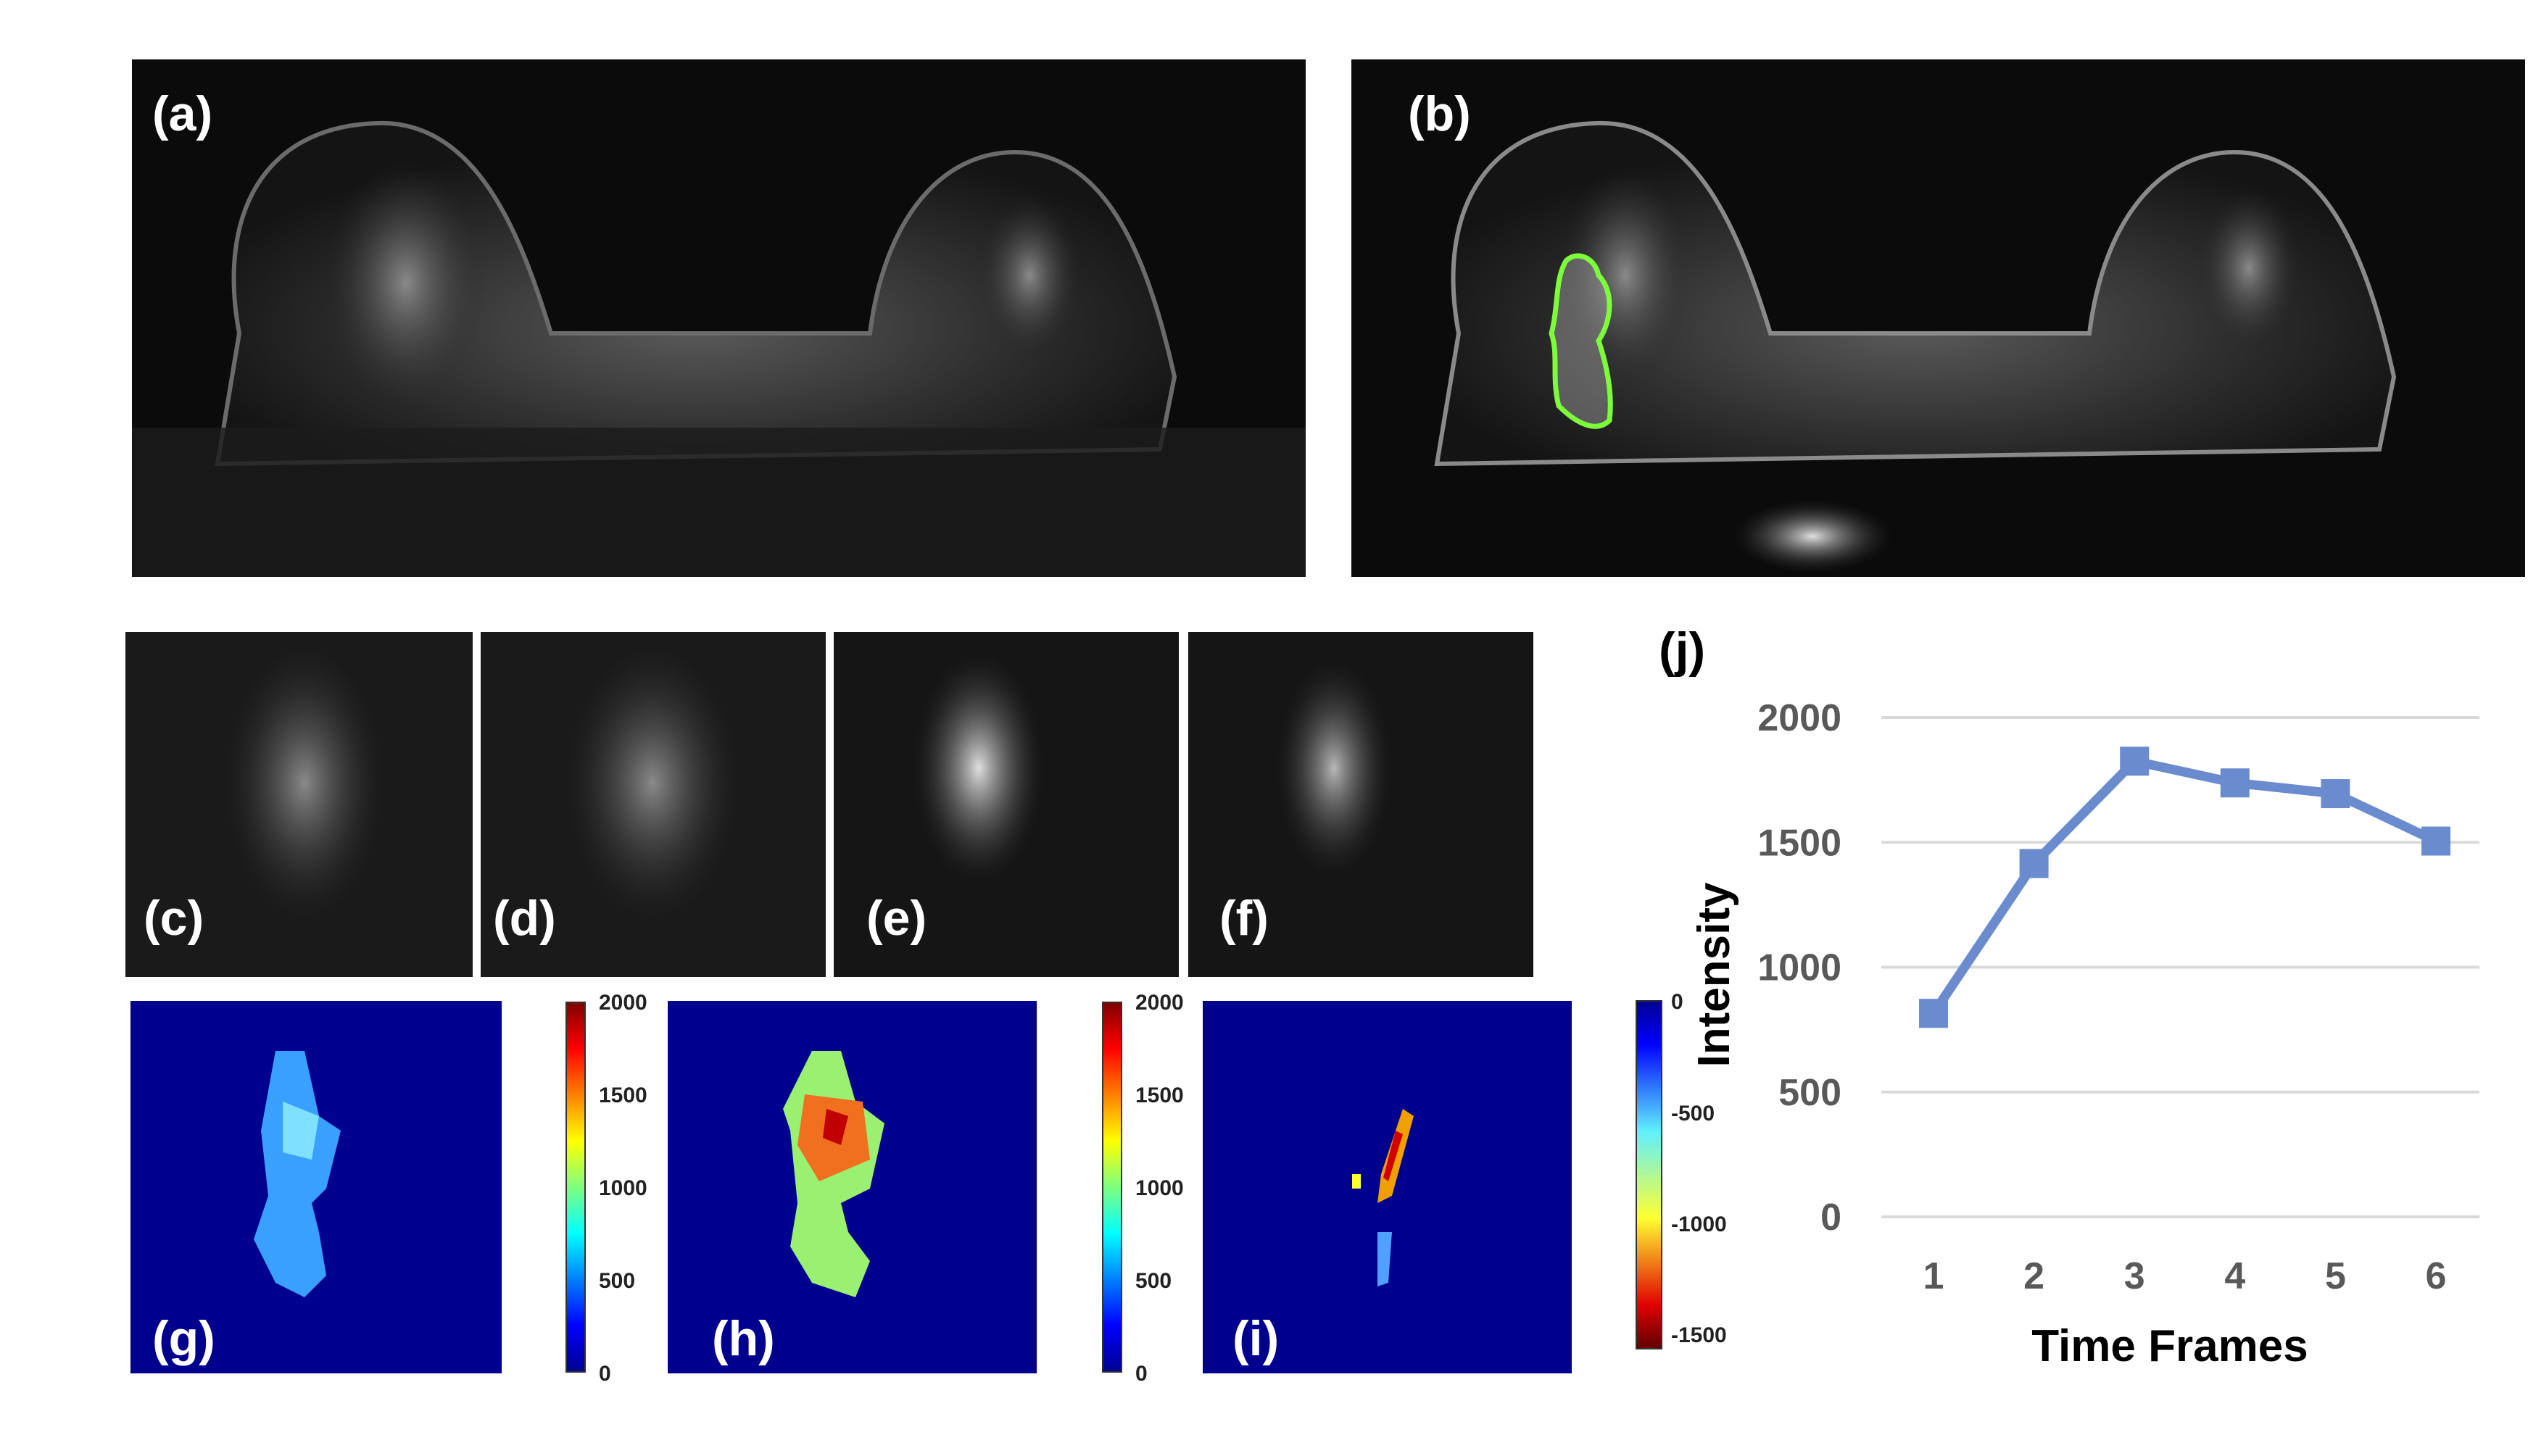 This screenshot has height=1456, width=2528. What do you see at coordinates (2436, 1276) in the screenshot?
I see `x-tick-label: 6` at bounding box center [2436, 1276].